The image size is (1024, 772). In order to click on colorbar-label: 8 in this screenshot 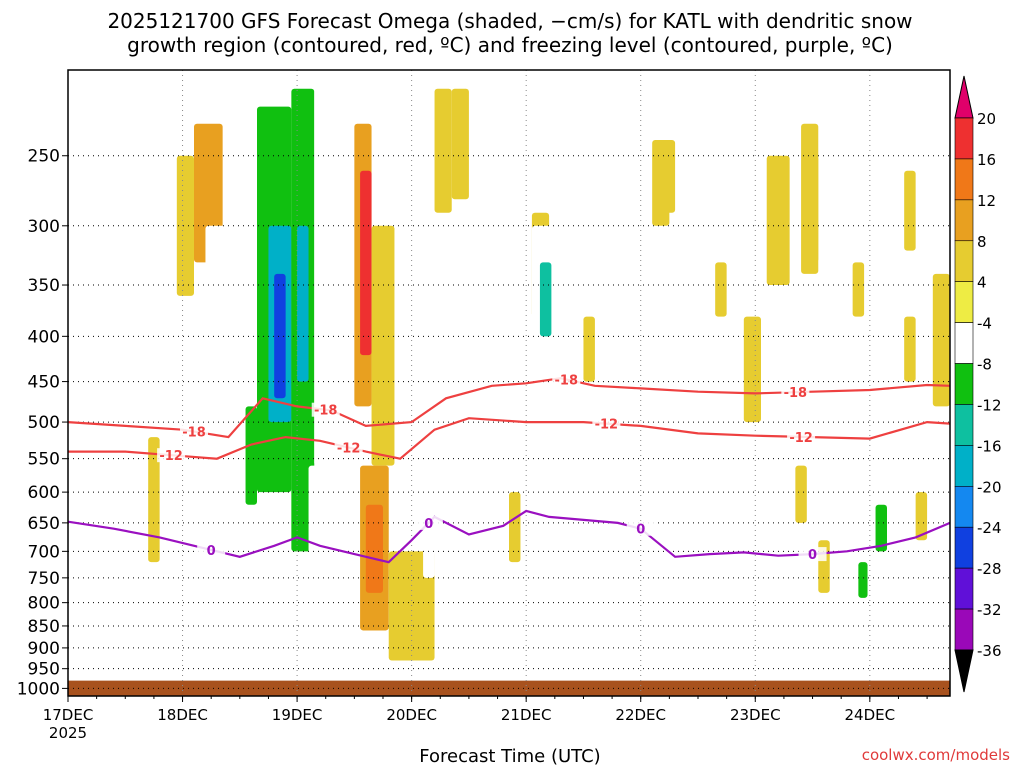, I will do `click(982, 242)`.